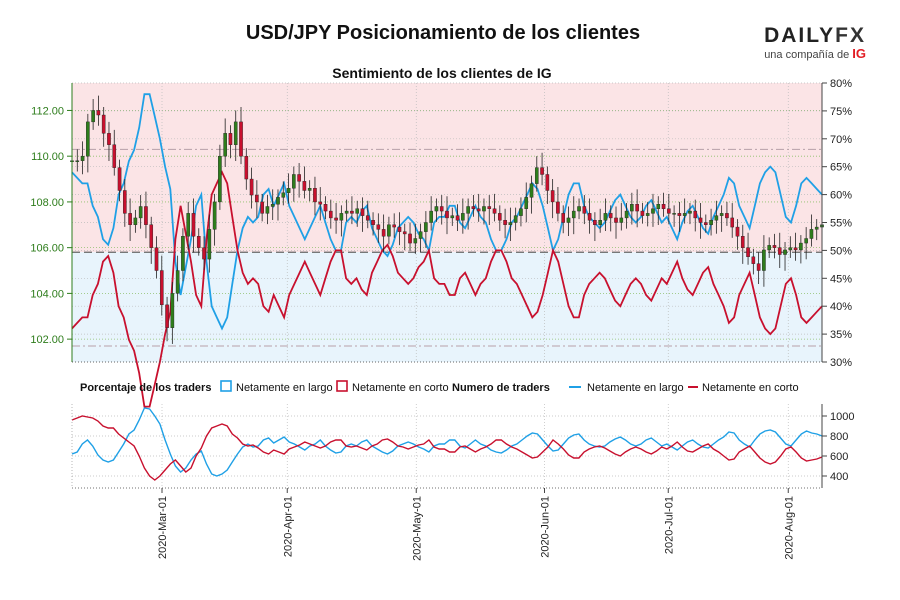 Image resolution: width=900 pixels, height=600 pixels. Describe the element at coordinates (841, 112) in the screenshot. I see `right-tick-label-1: 75%` at that location.